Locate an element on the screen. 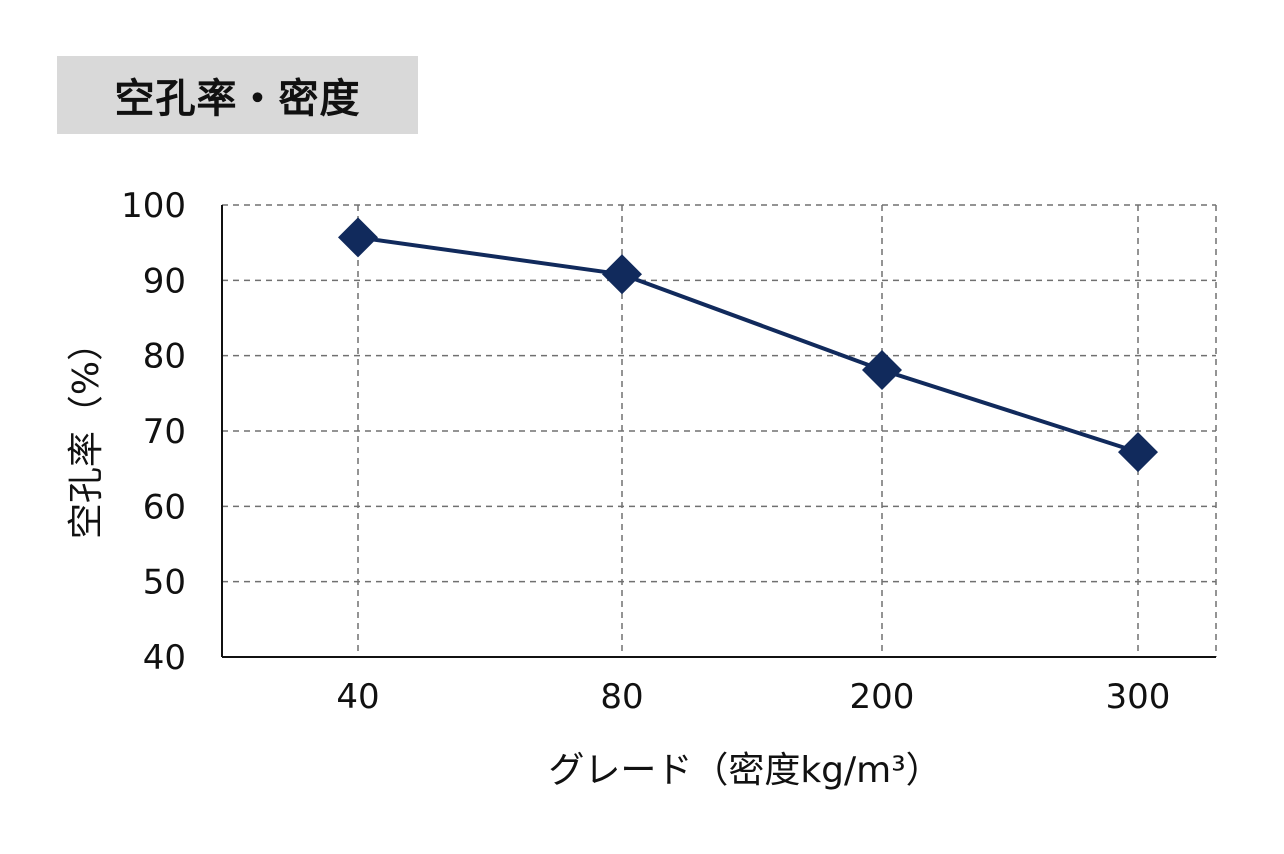 The width and height of the screenshot is (1284, 854). x-tick-label: 300 is located at coordinates (1138, 697).